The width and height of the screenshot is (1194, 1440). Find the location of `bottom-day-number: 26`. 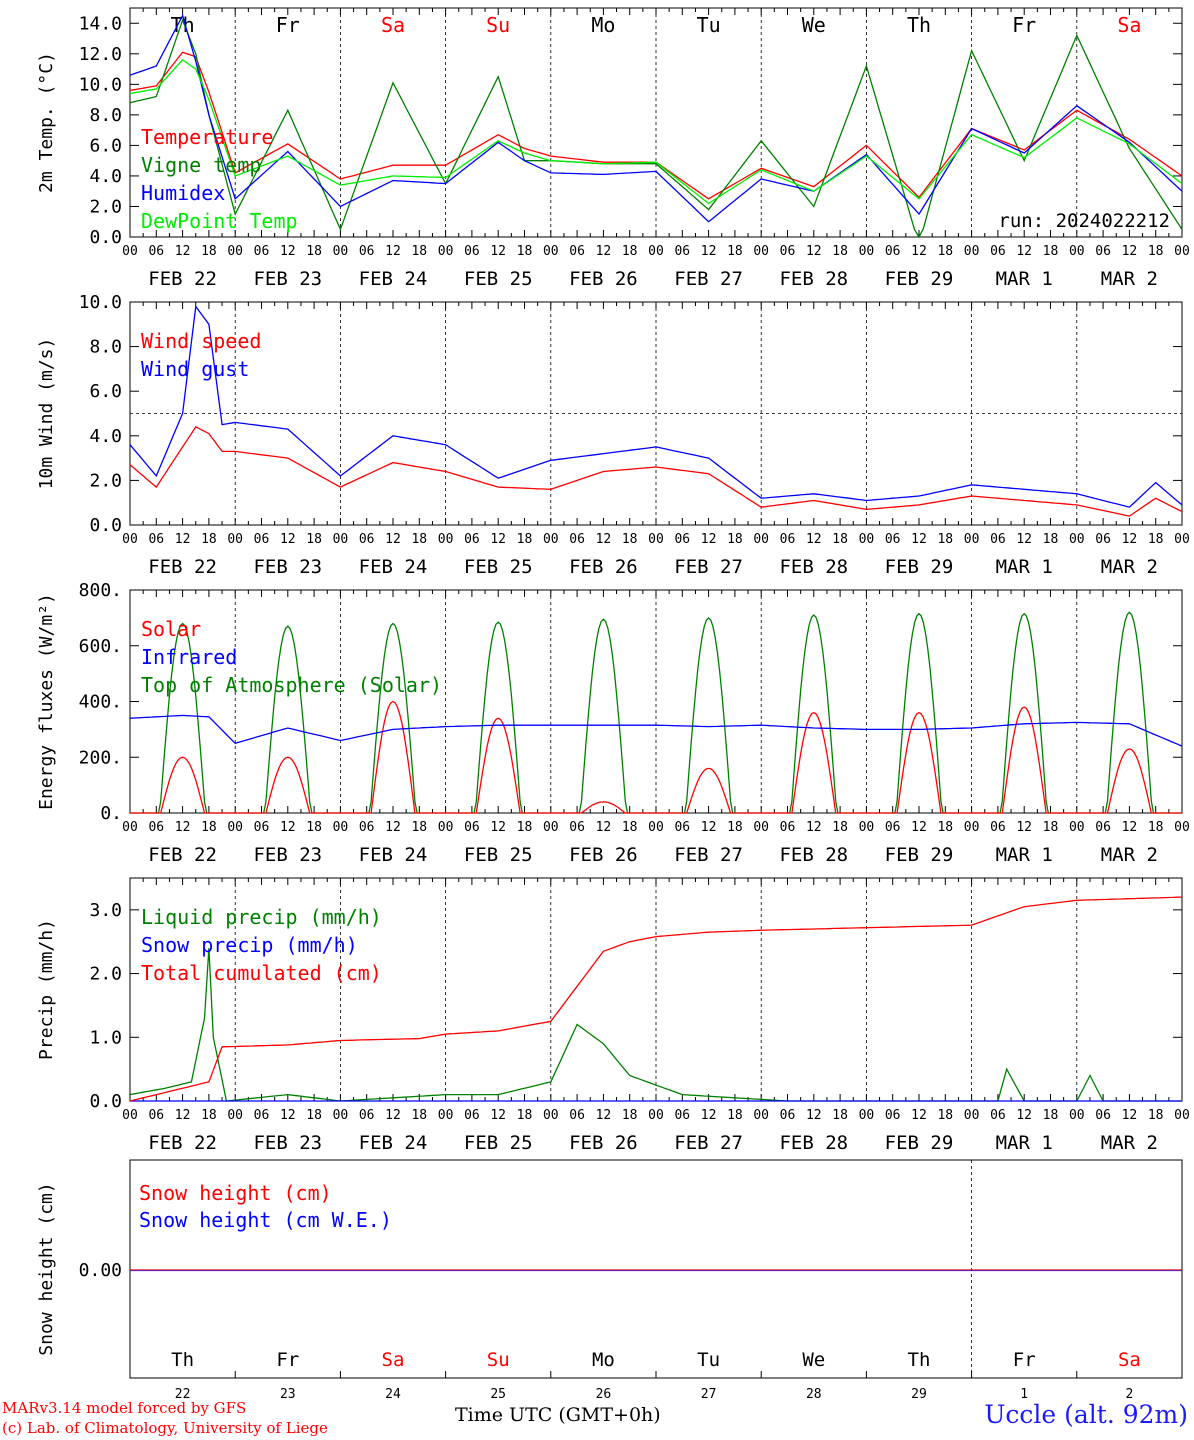

bottom-day-number: 26 is located at coordinates (604, 1394).